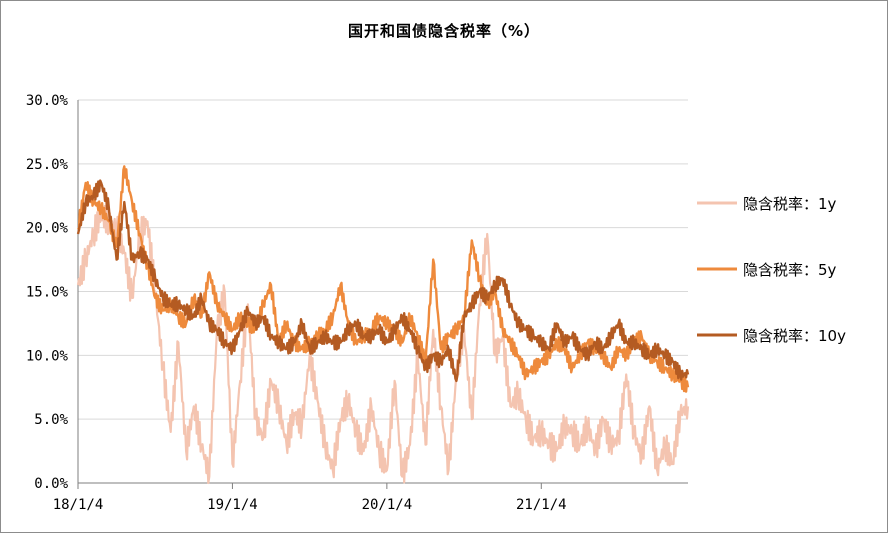  I want to click on y-tick-label: 30.0%, so click(47, 101).